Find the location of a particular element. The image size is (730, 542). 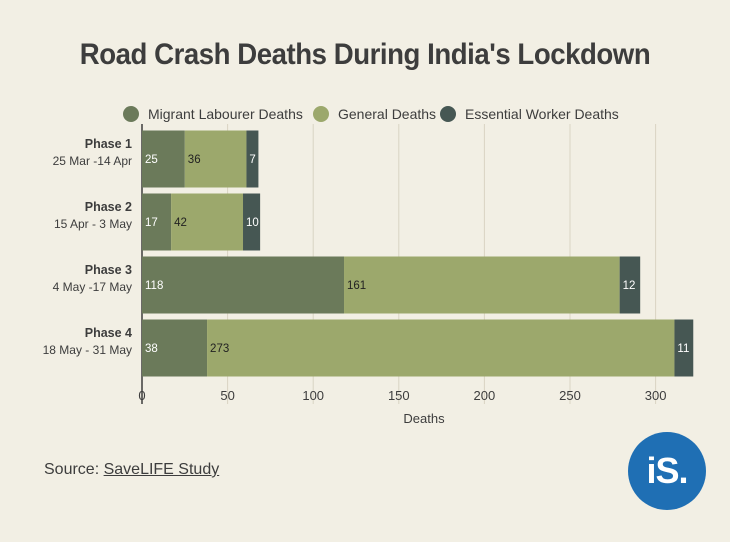

bar-data-label: 36 is located at coordinates (194, 160).